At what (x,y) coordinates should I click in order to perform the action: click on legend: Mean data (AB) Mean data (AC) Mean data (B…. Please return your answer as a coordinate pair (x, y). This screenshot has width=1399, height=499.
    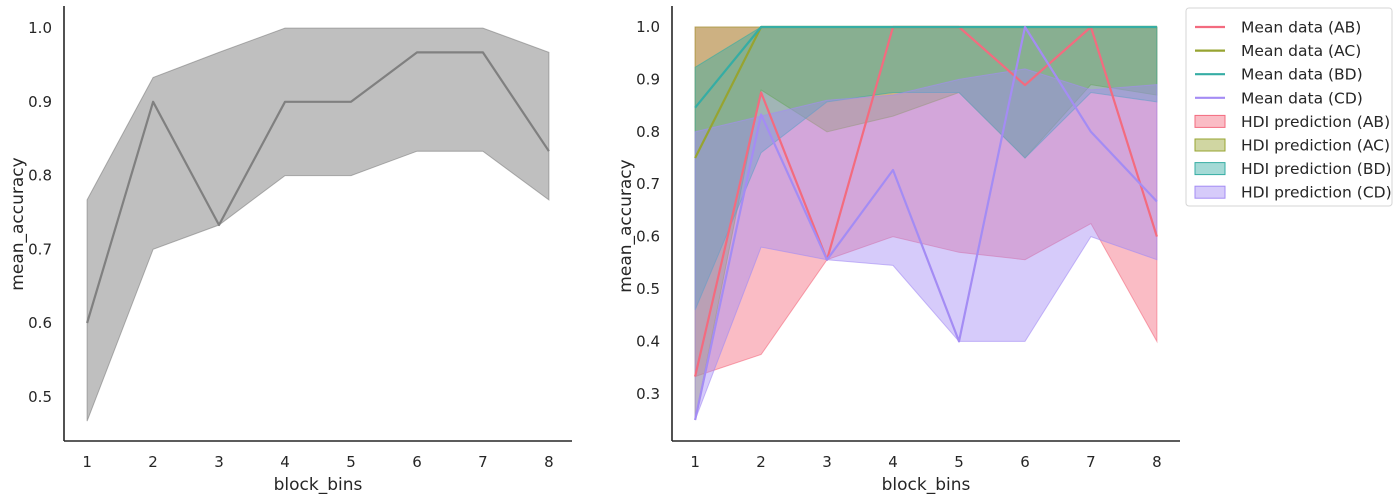
    Looking at the image, I should click on (1289, 107).